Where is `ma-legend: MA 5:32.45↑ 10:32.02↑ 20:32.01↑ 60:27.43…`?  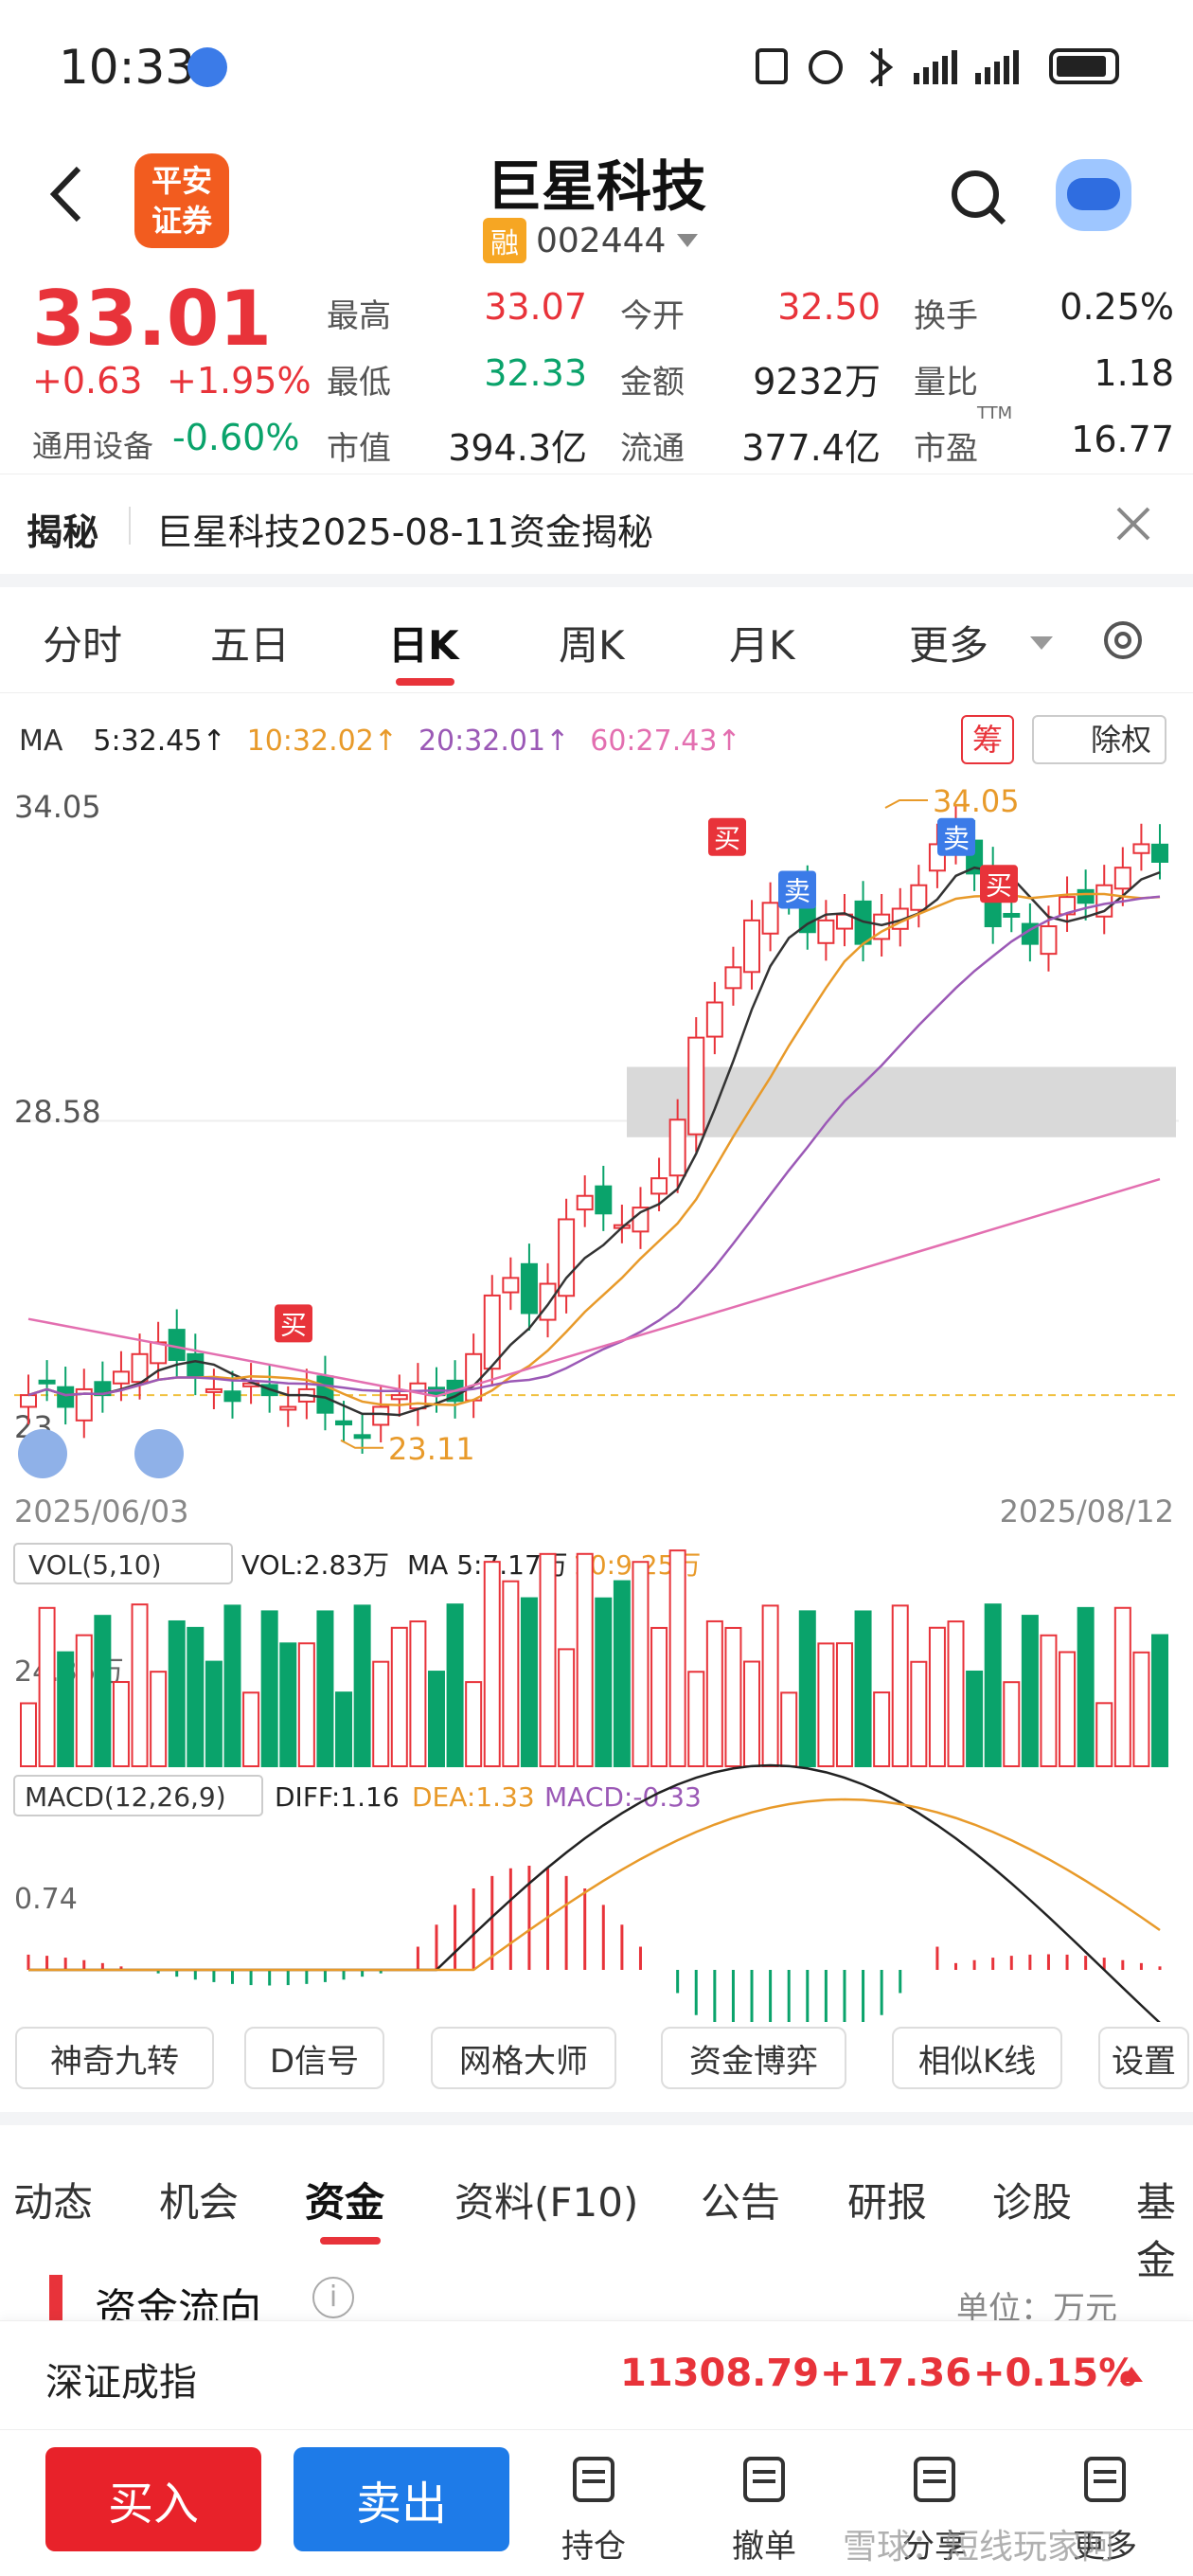
ma-legend: MA 5:32.45↑ 10:32.02↑ 20:32.01↑ 60:27.43… is located at coordinates (380, 741).